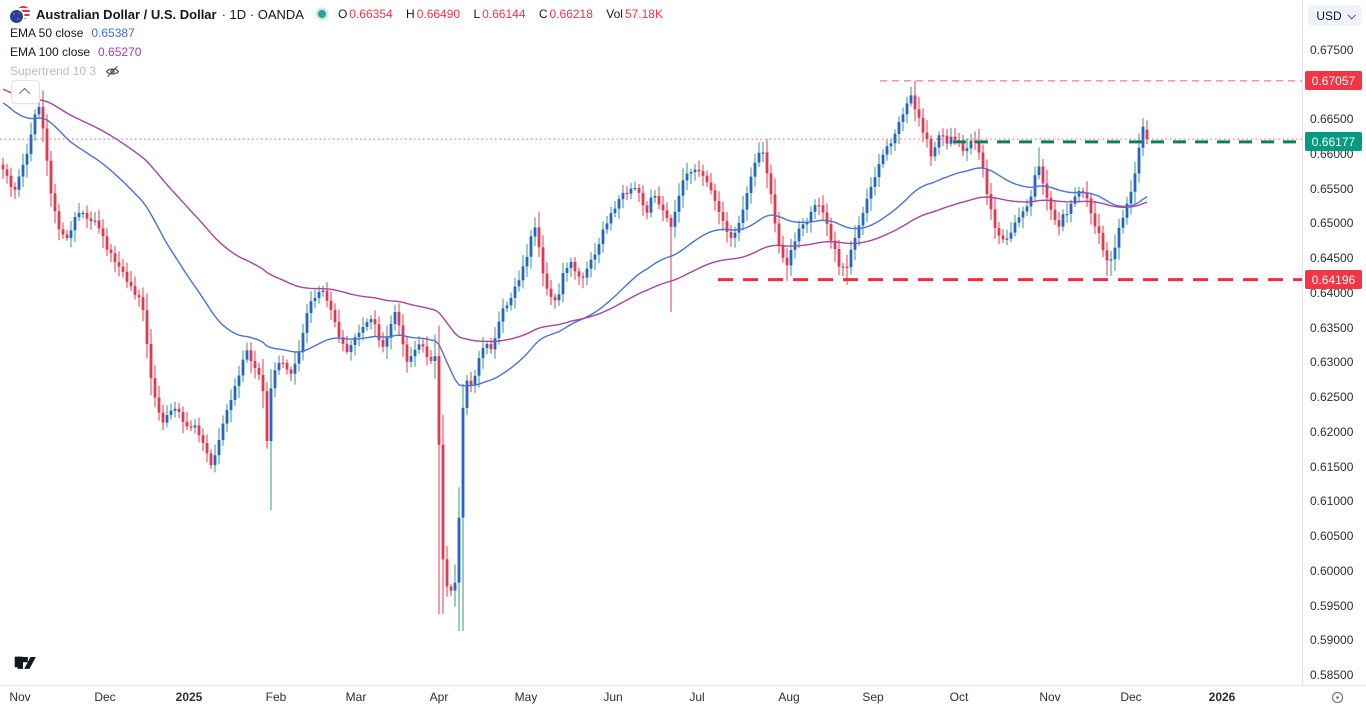 This screenshot has width=1366, height=709. What do you see at coordinates (321, 14) in the screenshot?
I see `market-status-dot` at bounding box center [321, 14].